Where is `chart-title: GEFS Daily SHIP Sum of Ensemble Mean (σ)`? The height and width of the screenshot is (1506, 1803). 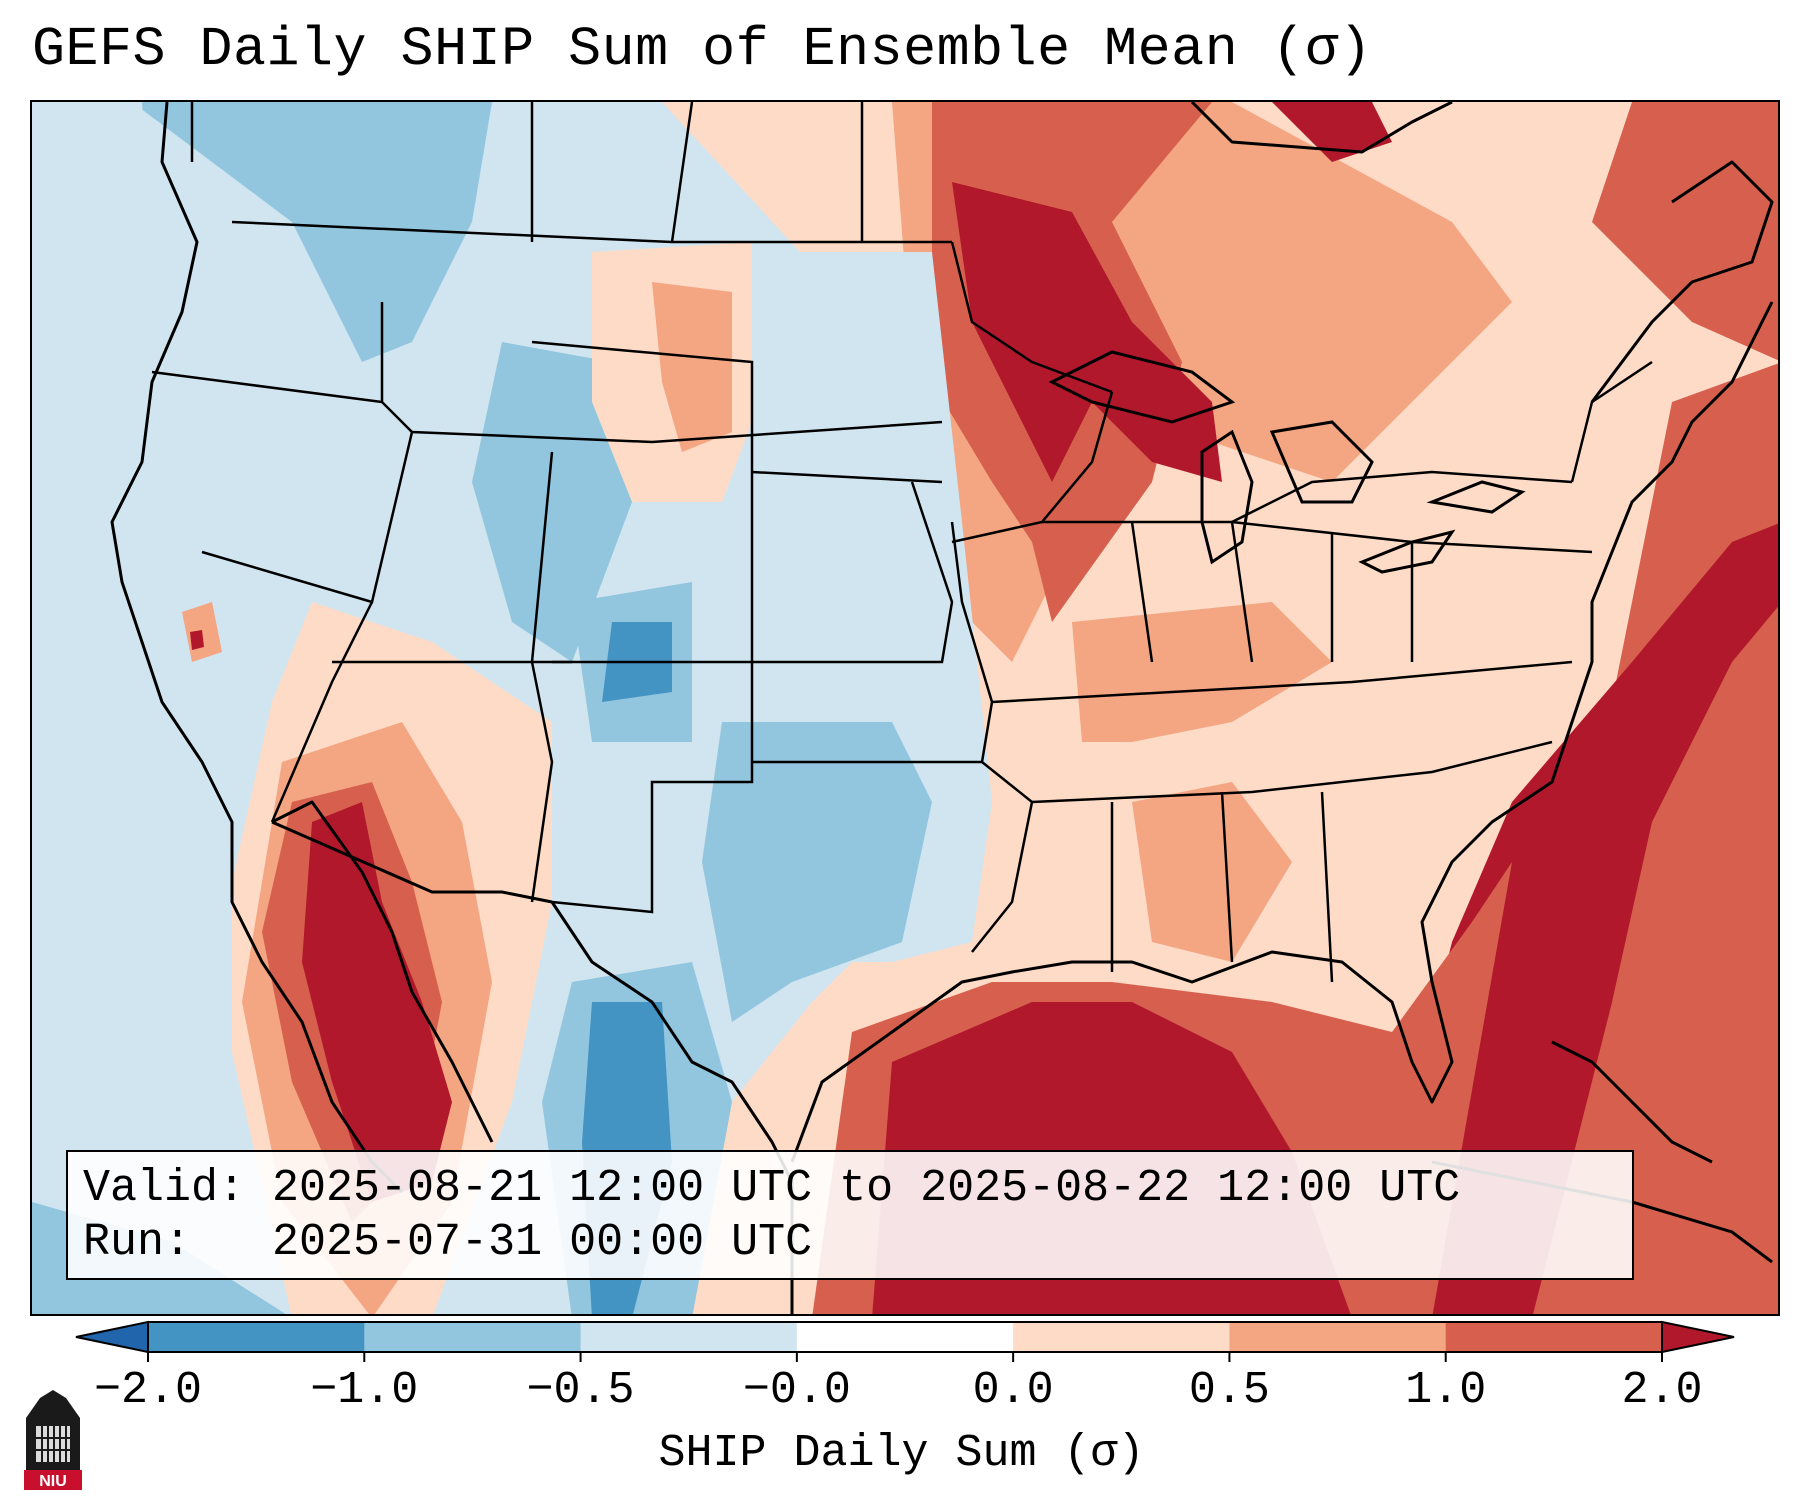 chart-title: GEFS Daily SHIP Sum of Ensemble Mean (σ) is located at coordinates (702, 49).